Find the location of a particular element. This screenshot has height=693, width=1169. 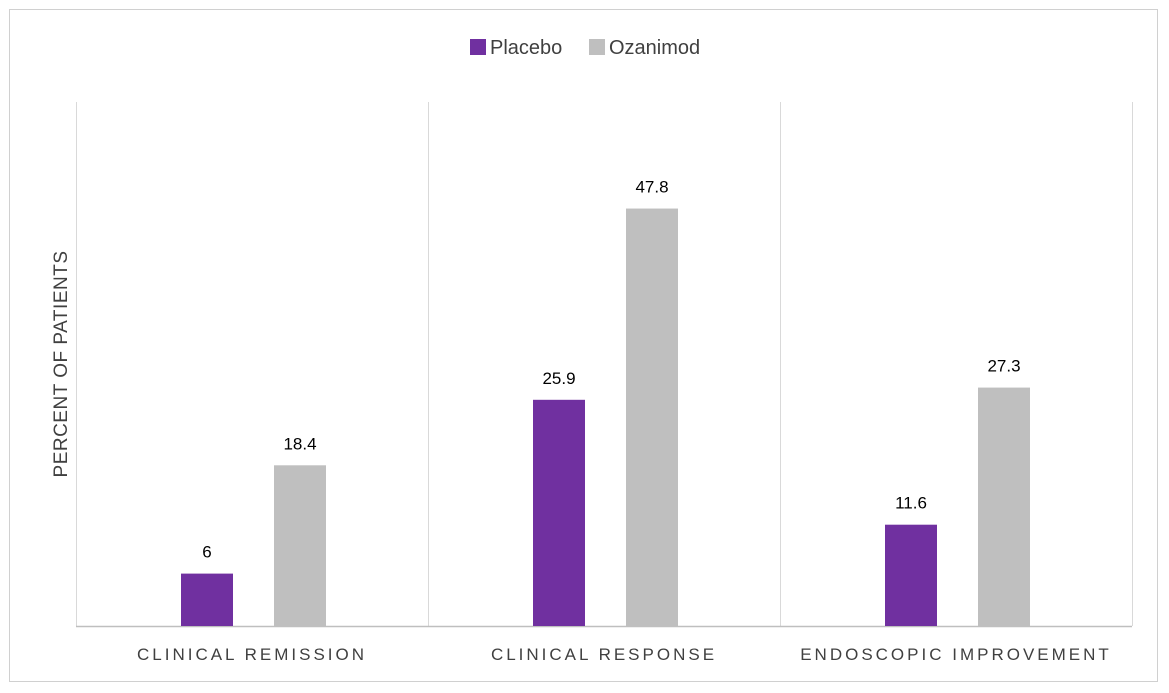

legend-label-placebo: Placebo is located at coordinates (526, 48).